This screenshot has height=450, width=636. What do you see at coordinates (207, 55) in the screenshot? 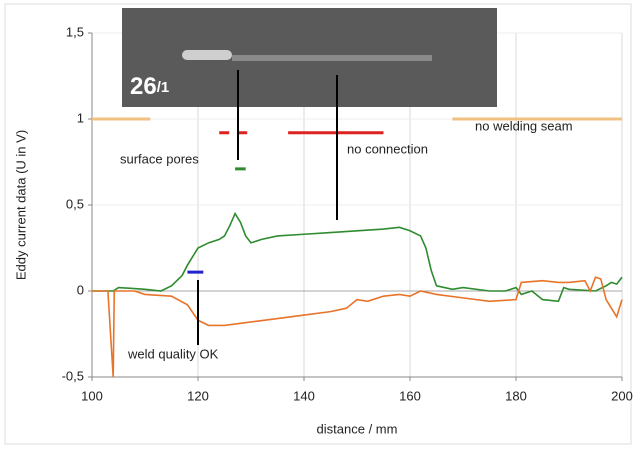
I see `photo-weld` at bounding box center [207, 55].